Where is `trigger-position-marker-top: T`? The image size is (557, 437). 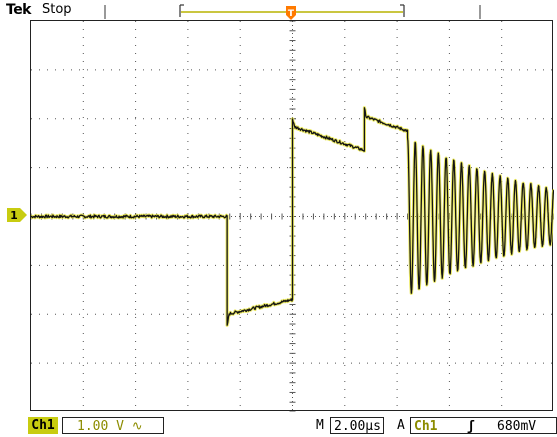
trigger-position-marker-top: T is located at coordinates (291, 13).